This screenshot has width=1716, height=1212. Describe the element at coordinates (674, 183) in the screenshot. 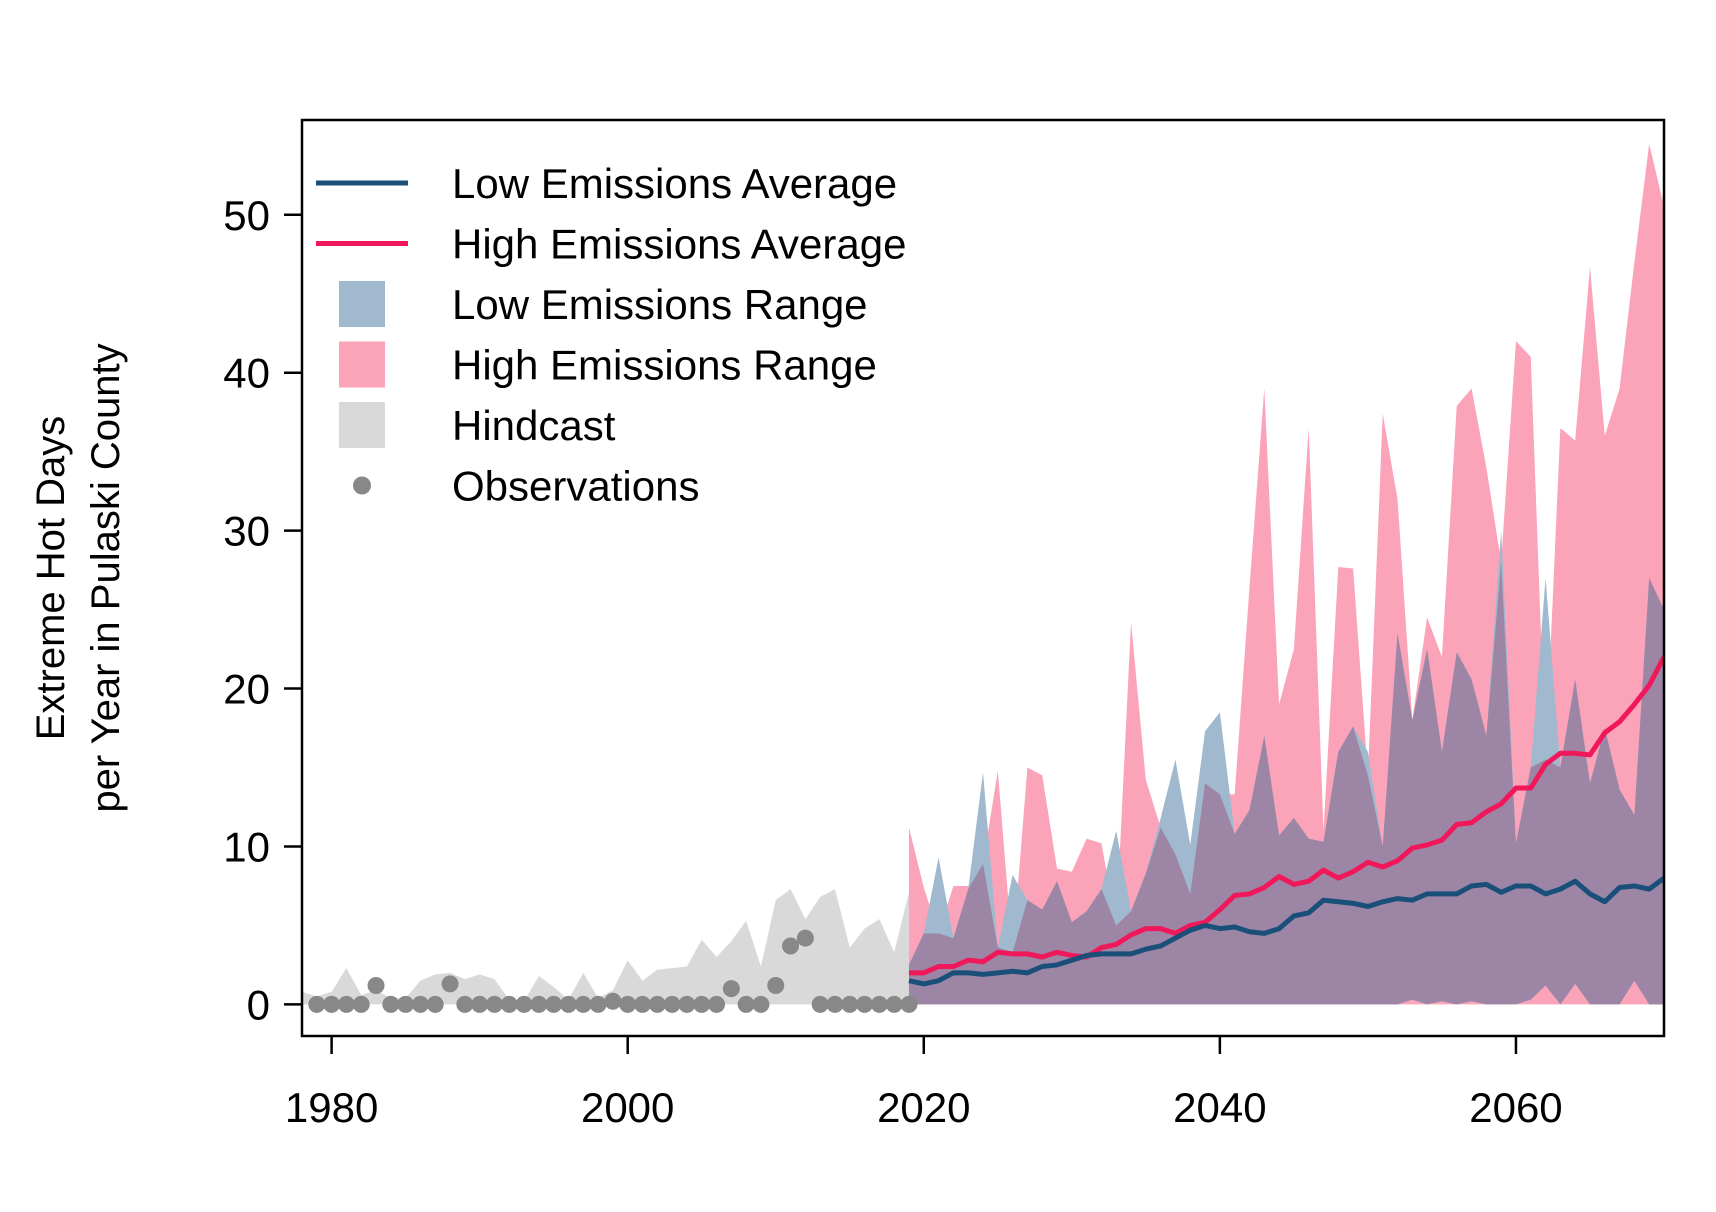

I see `legend-label-low-emissions-average: Low Emissions Average` at that location.